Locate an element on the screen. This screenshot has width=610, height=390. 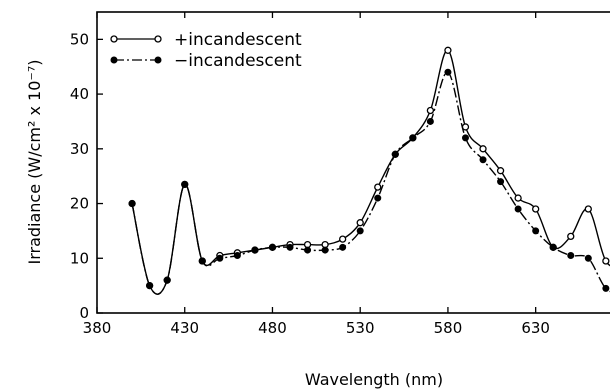
x-axis-title: Wavelength (nm) is located at coordinates (374, 379).